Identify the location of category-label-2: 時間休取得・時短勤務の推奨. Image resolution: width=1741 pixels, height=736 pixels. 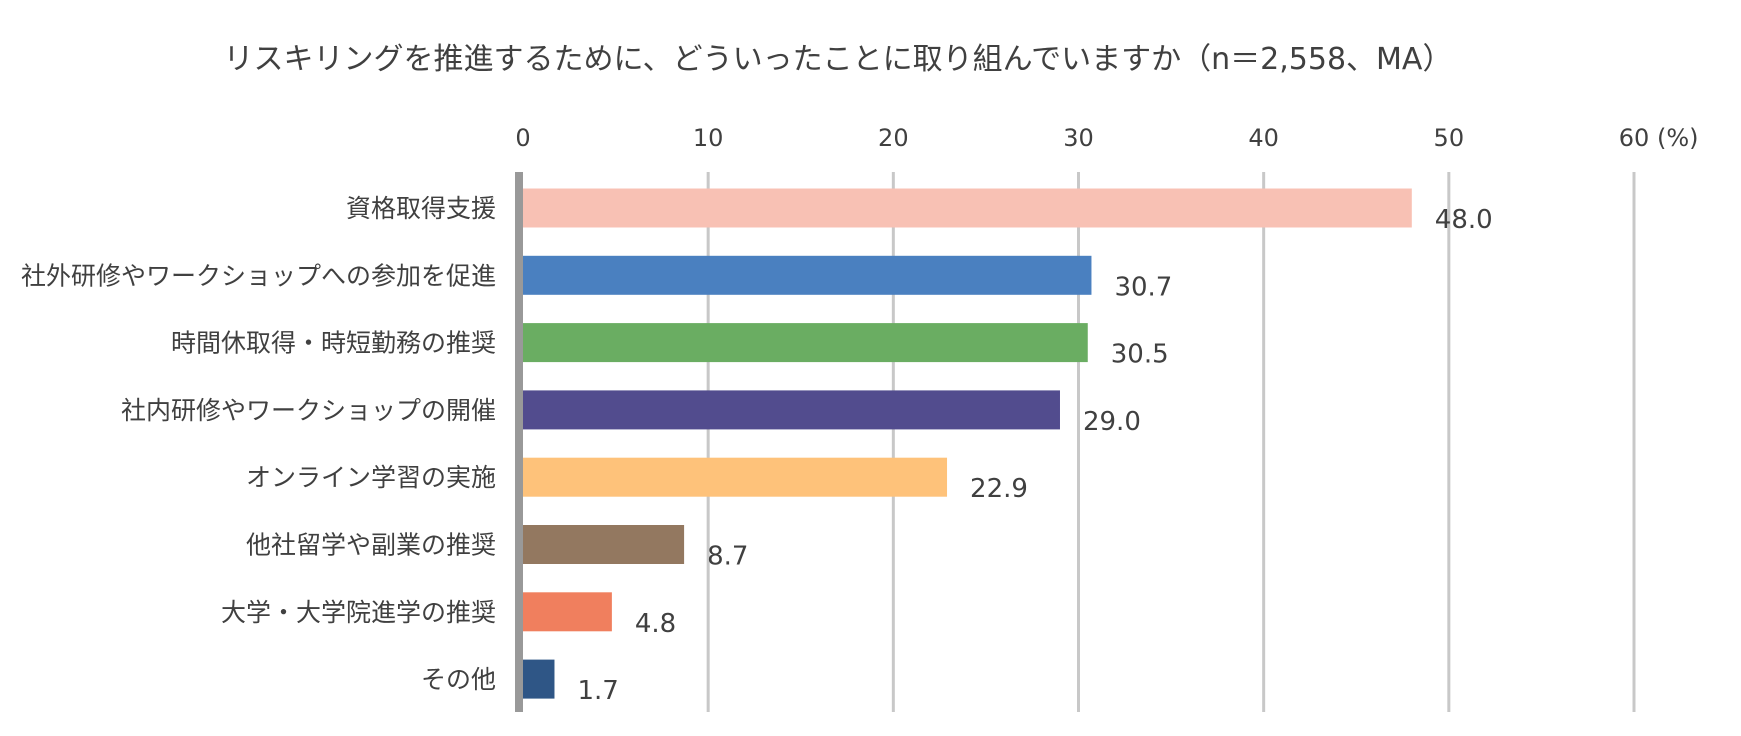
(333, 343).